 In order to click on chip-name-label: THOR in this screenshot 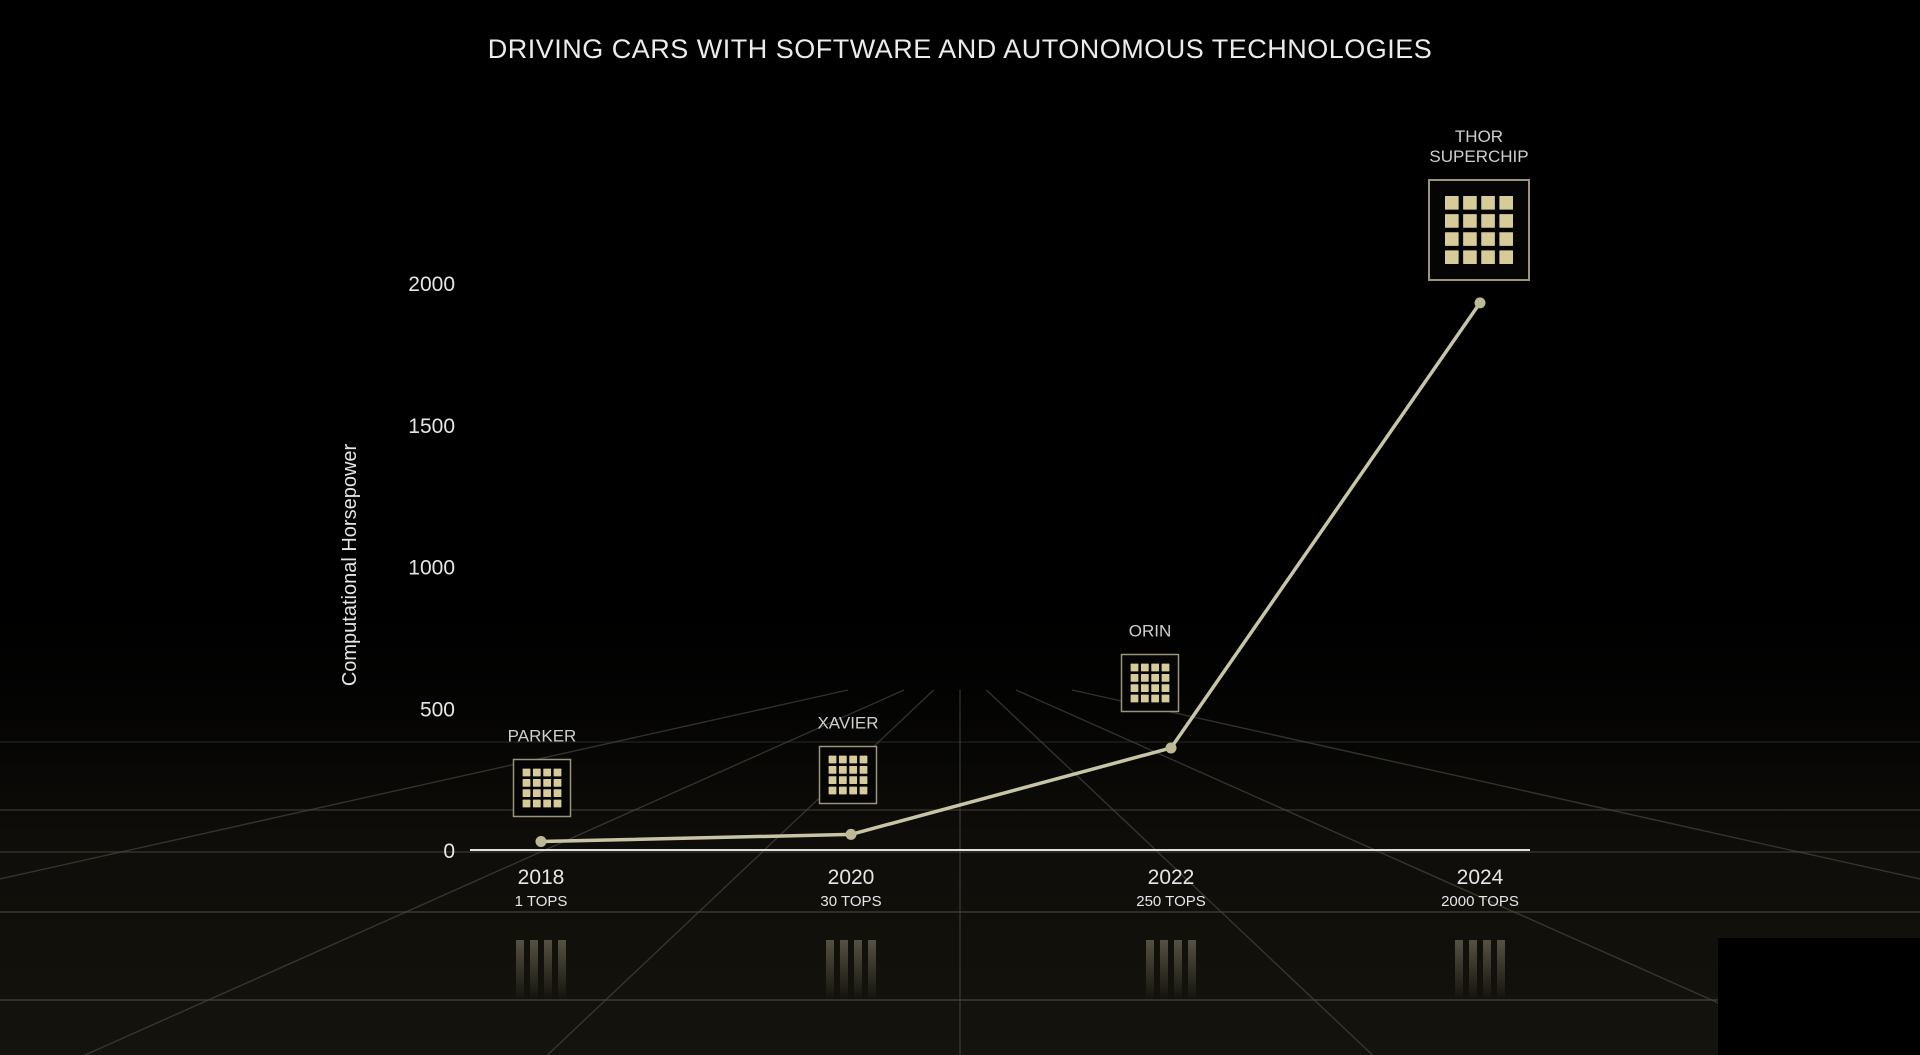, I will do `click(1479, 136)`.